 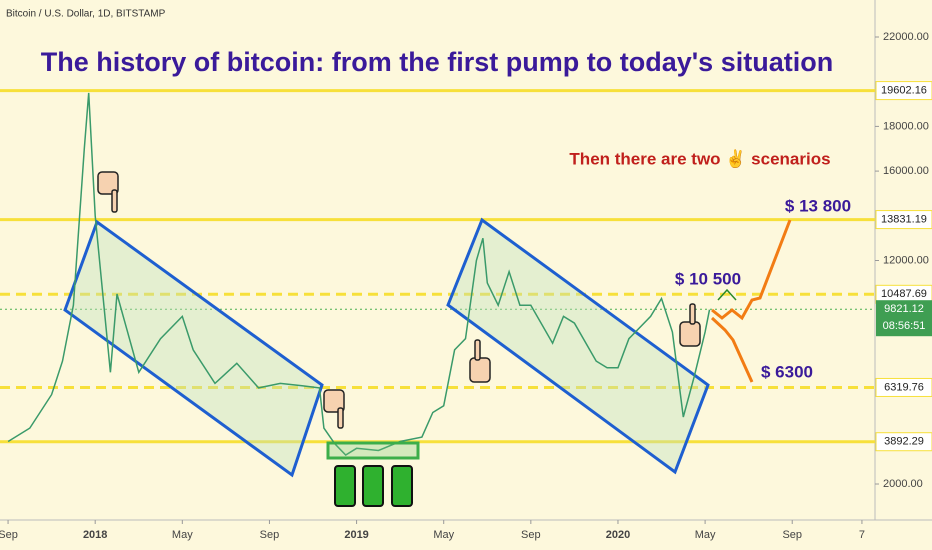 What do you see at coordinates (95, 535) in the screenshot?
I see `x-tick-label: 2018` at bounding box center [95, 535].